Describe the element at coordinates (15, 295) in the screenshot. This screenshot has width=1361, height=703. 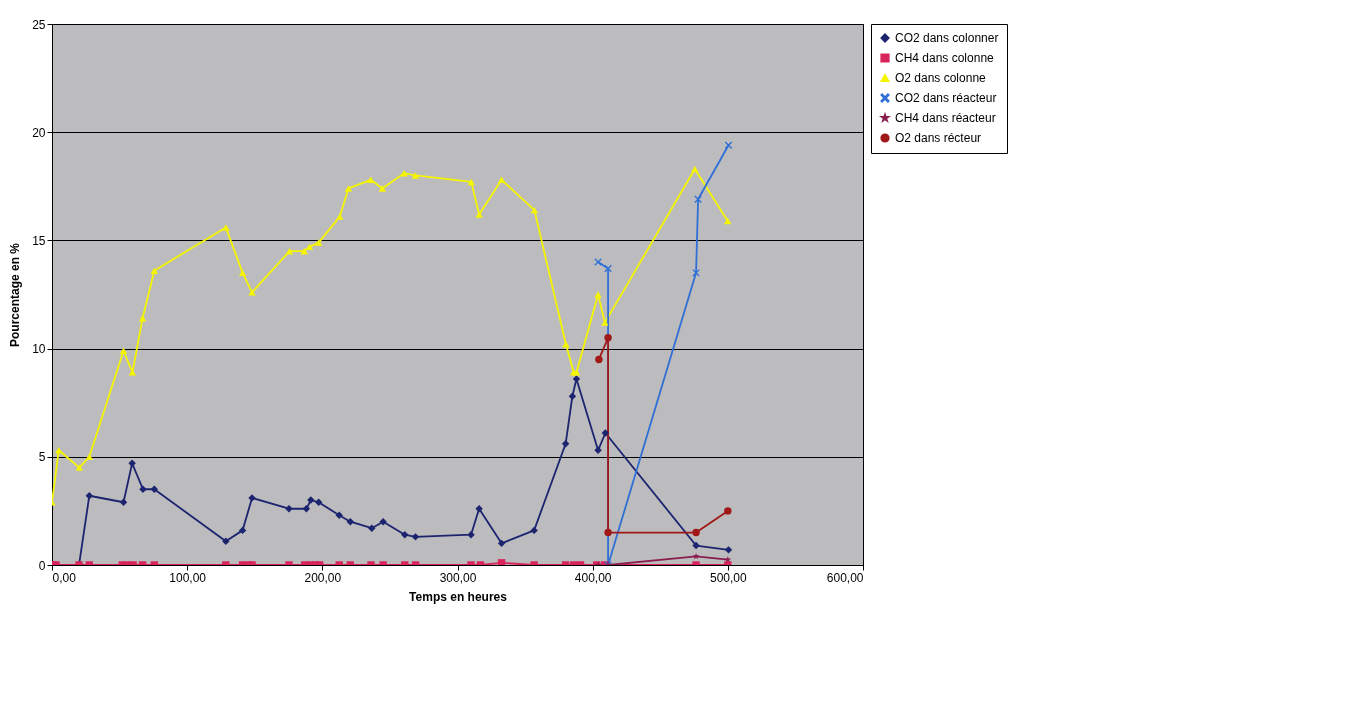
I see `y-axis-title: Pourcentage en %` at that location.